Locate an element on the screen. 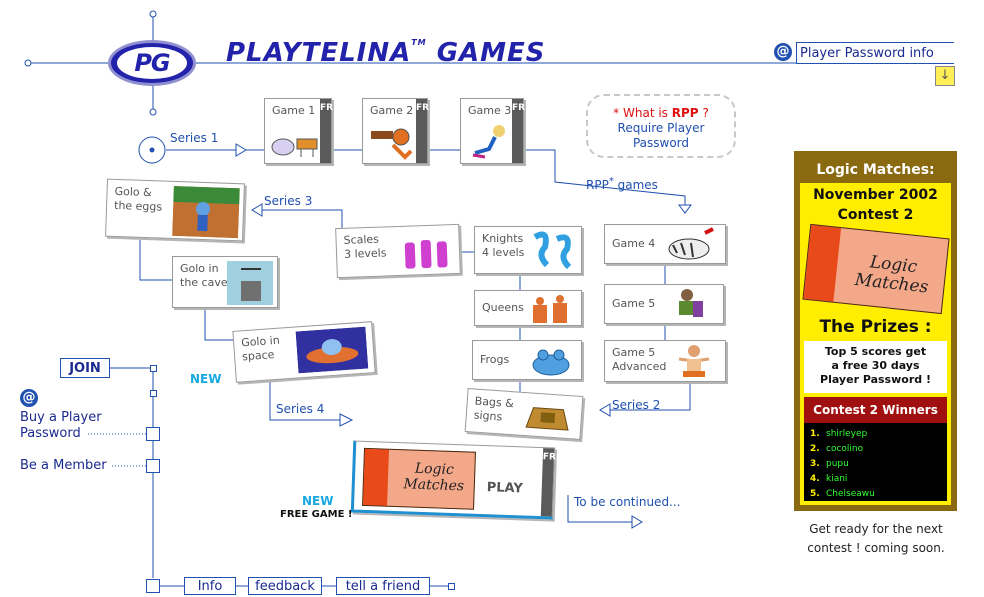 Image resolution: width=984 pixels, height=597 pixels. hiker-icon is located at coordinates (691, 303).